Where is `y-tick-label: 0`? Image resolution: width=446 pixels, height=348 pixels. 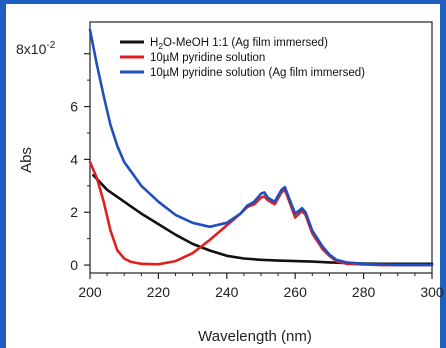
y-tick-label: 0 is located at coordinates (74, 265).